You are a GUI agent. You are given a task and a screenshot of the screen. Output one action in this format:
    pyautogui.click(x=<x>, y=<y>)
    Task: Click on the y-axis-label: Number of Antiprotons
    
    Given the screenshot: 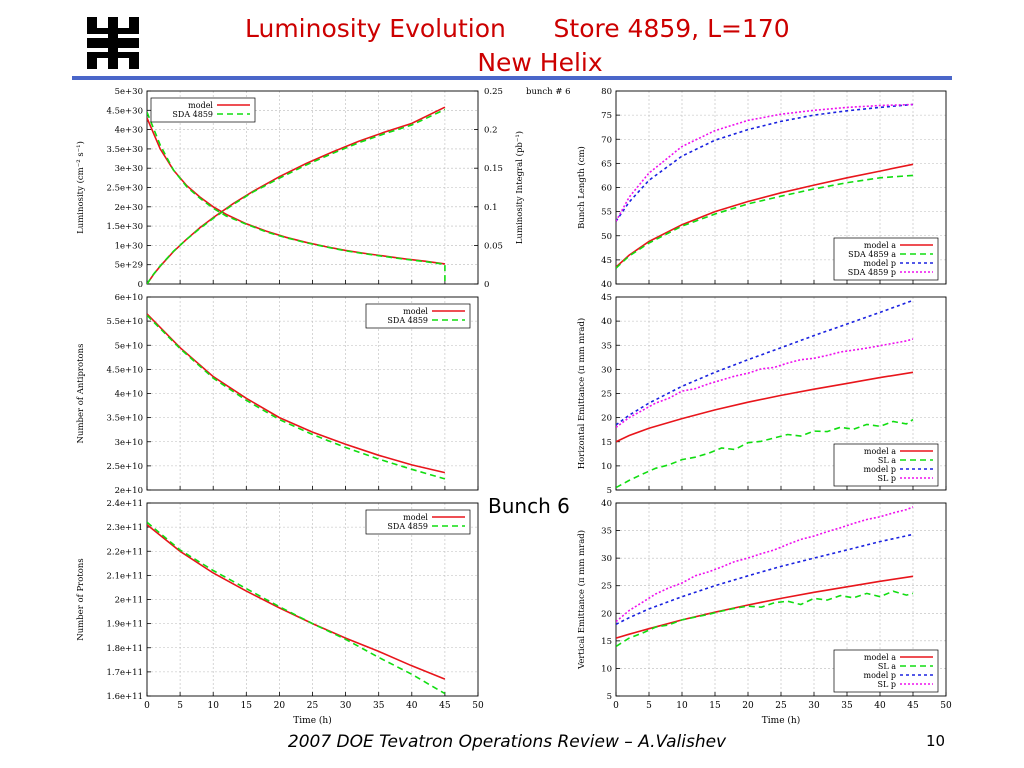 What is the action you would take?
    pyautogui.click(x=81, y=394)
    